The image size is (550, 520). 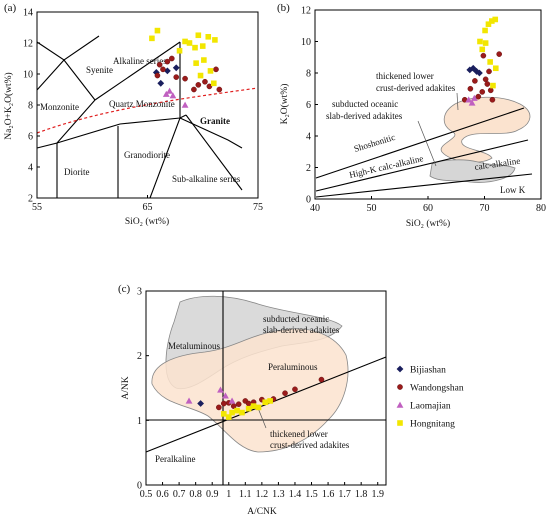 What do you see at coordinates (541, 208) in the screenshot?
I see `x-tick-label-b-4: 80` at bounding box center [541, 208].